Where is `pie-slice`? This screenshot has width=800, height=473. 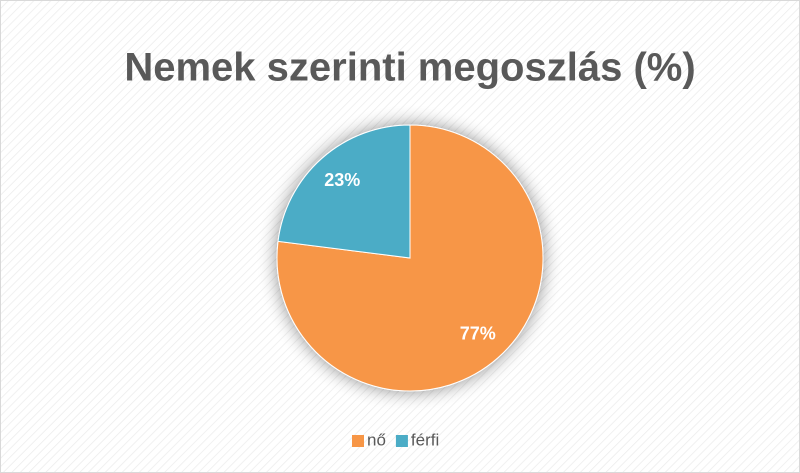 pie-slice is located at coordinates (344, 191).